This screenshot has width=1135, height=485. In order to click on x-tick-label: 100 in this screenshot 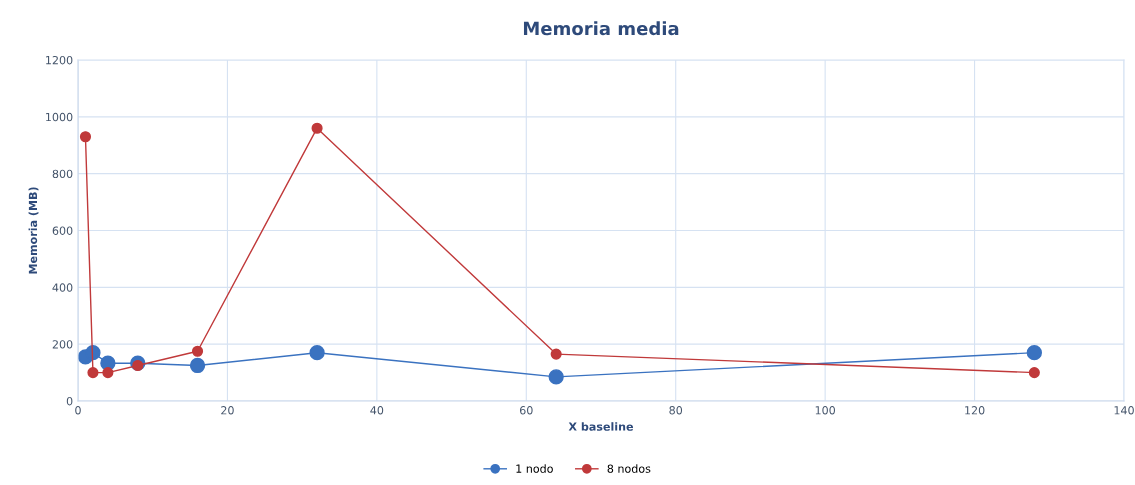, I will do `click(825, 410)`.